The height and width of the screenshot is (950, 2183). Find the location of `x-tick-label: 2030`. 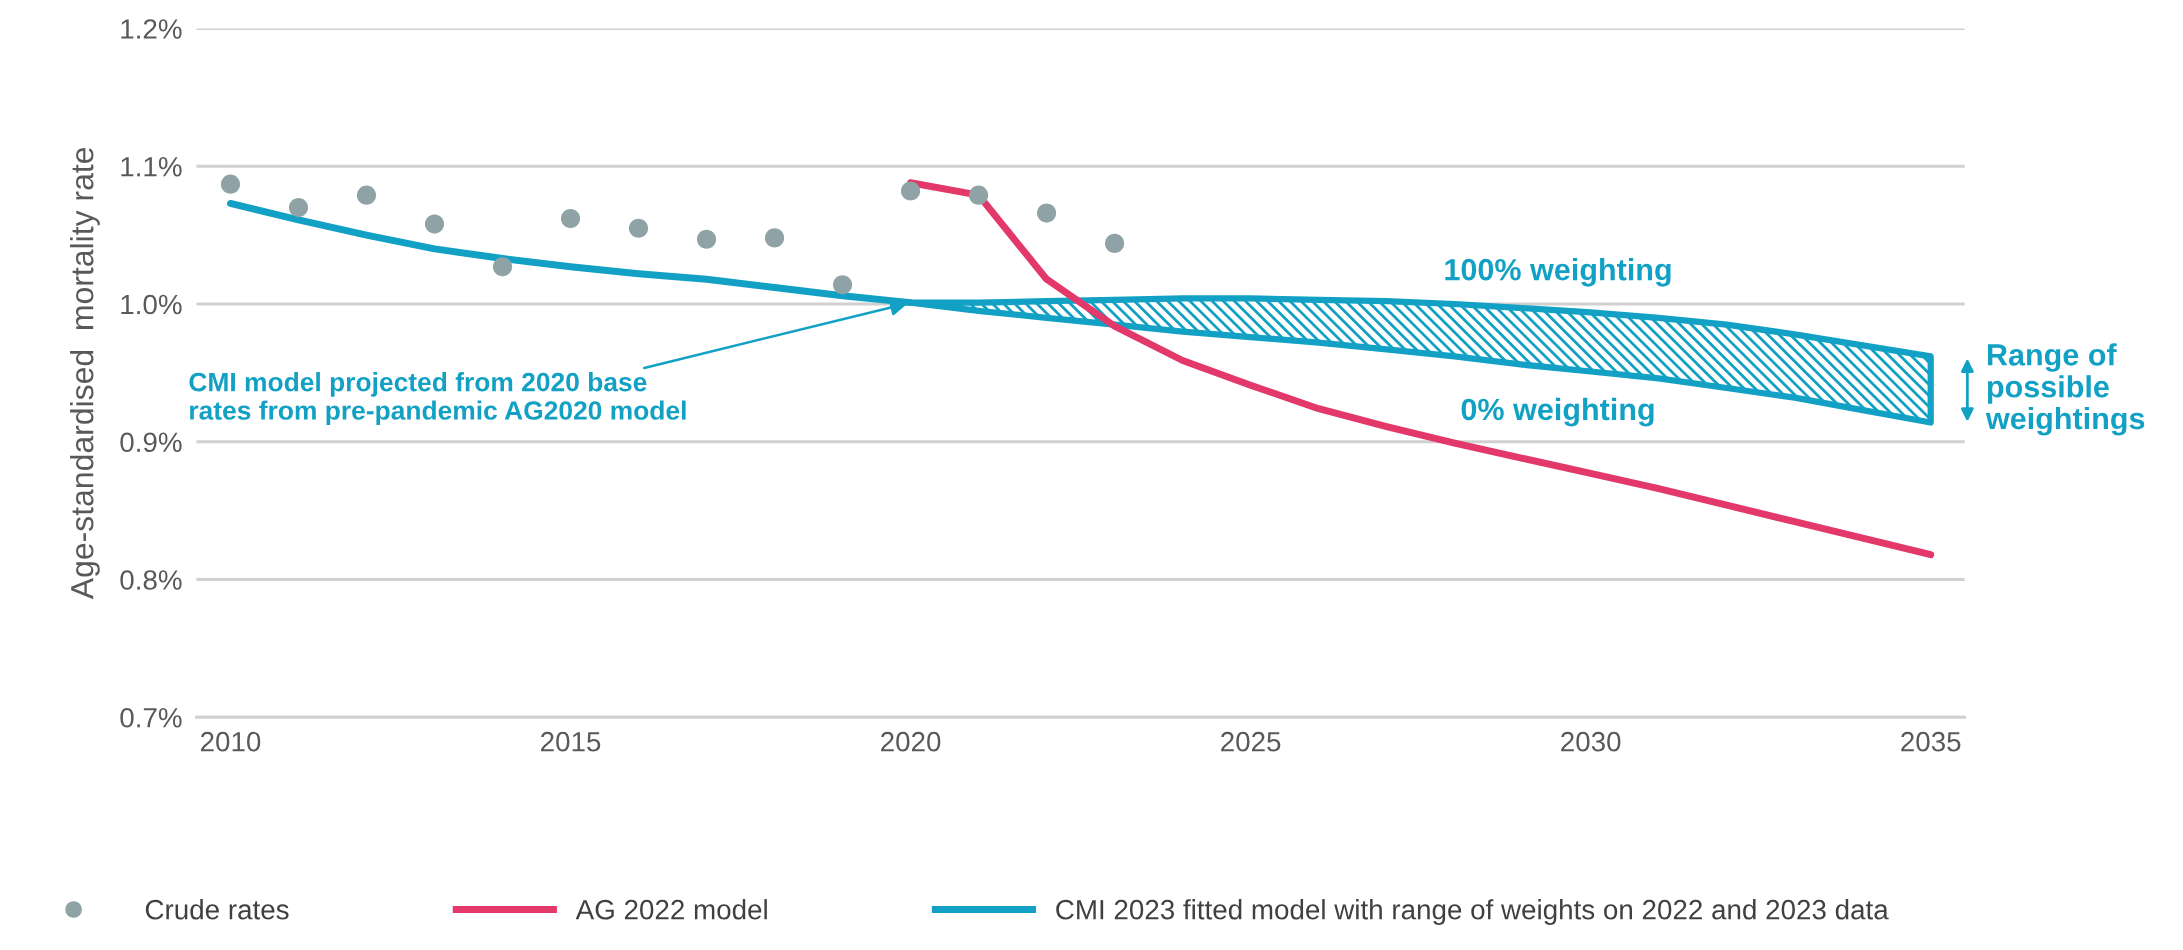

x-tick-label: 2030 is located at coordinates (1591, 741).